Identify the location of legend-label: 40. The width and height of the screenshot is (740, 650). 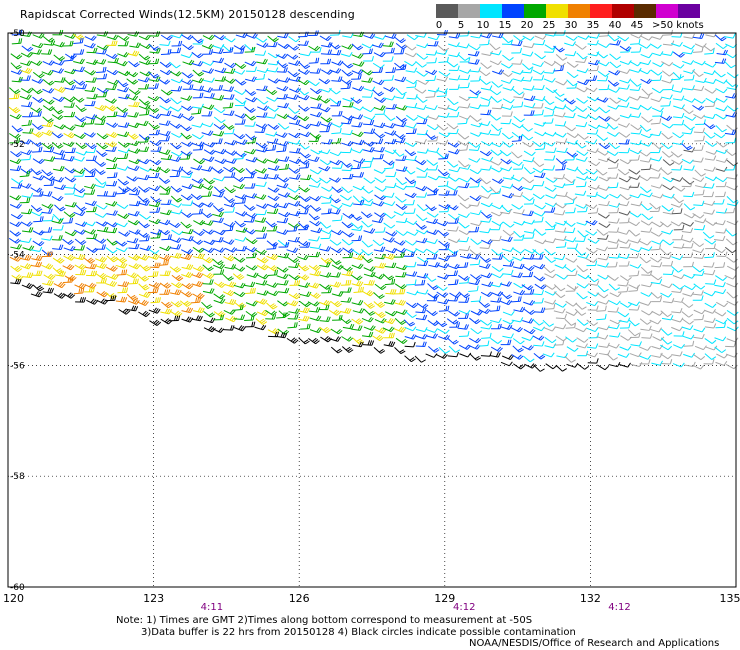
(615, 25).